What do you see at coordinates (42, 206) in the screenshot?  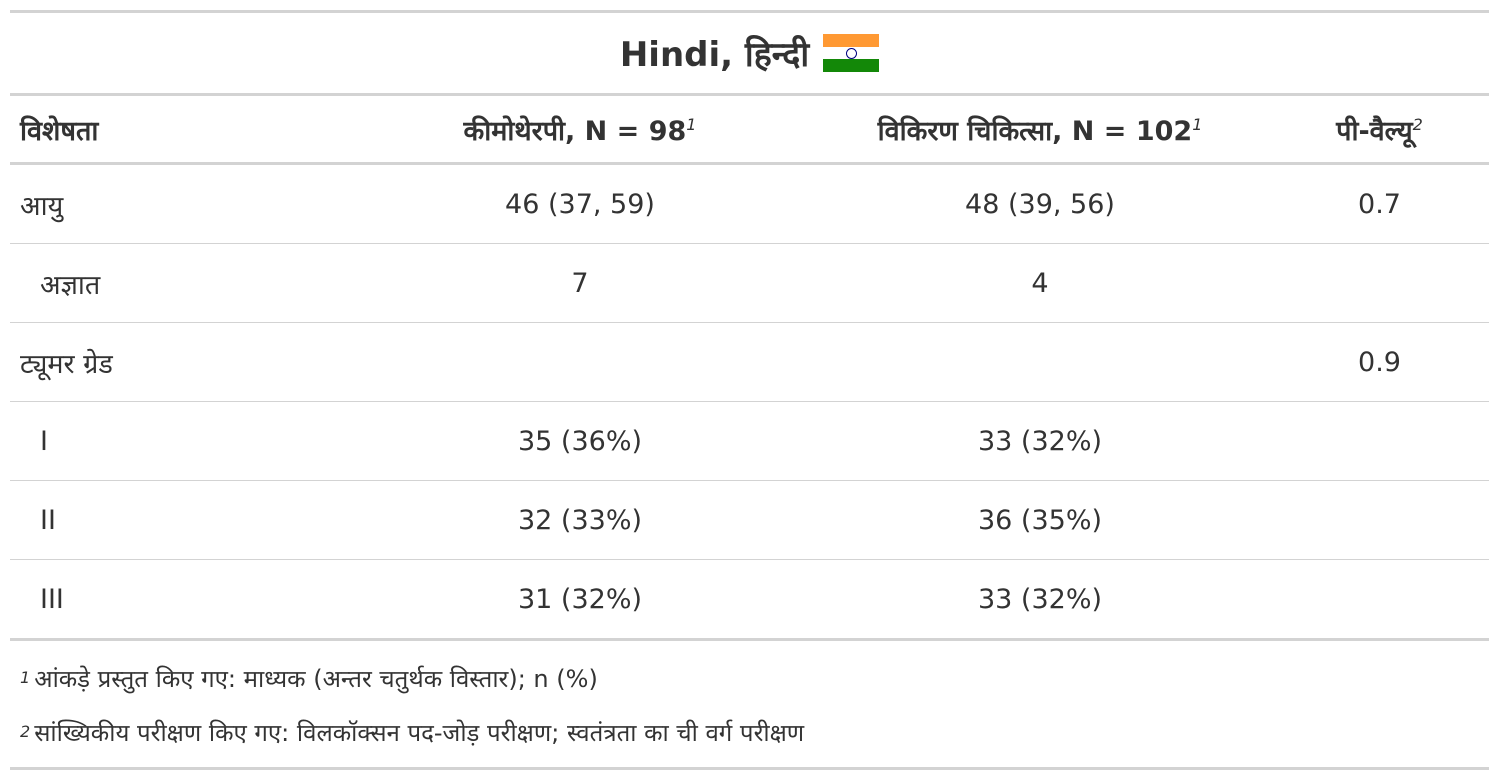 I see `row-label: आयु` at bounding box center [42, 206].